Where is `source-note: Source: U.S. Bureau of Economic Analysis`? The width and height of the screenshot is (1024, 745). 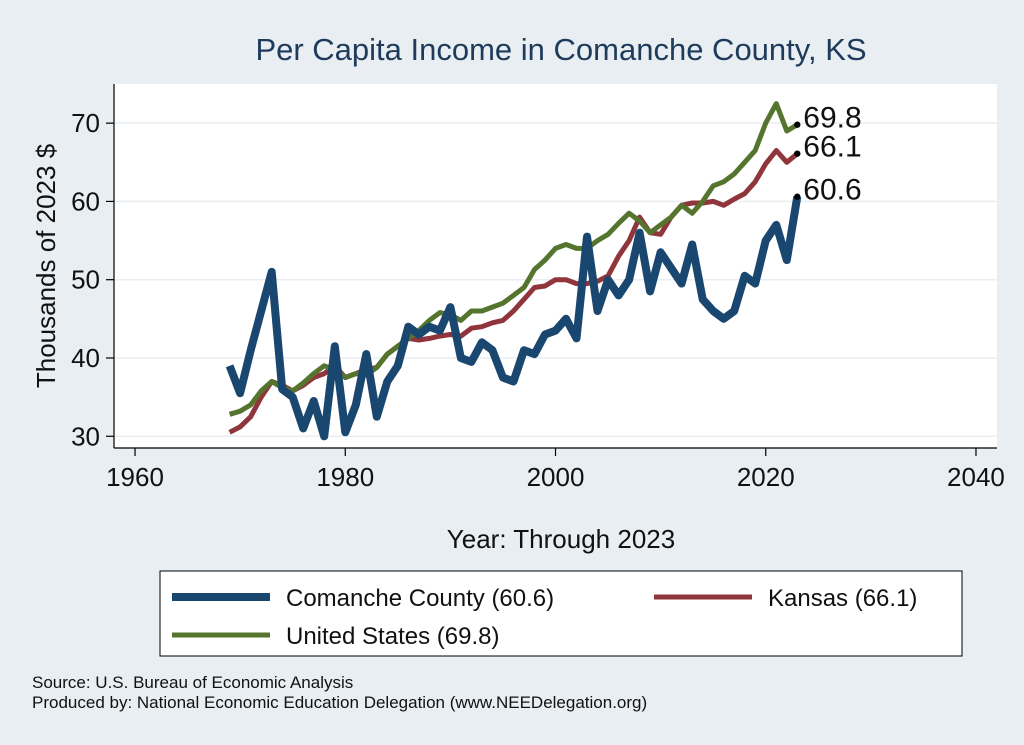
source-note: Source: U.S. Bureau of Economic Analysis is located at coordinates (192, 682).